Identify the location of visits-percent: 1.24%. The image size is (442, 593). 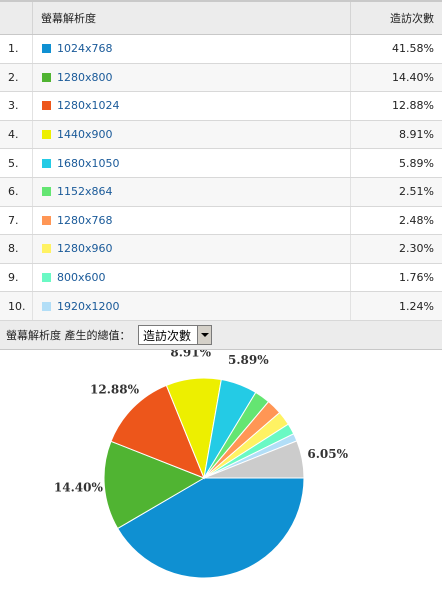
(396, 306).